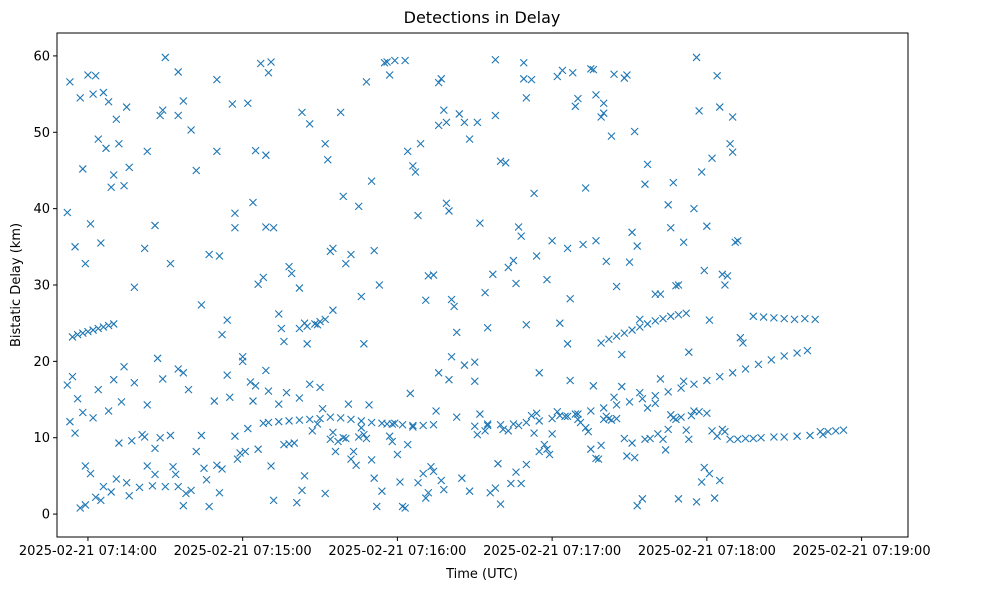 The image size is (989, 590). Describe the element at coordinates (397, 551) in the screenshot. I see `x-tick-label: 2025-02-21 07:16:00` at that location.